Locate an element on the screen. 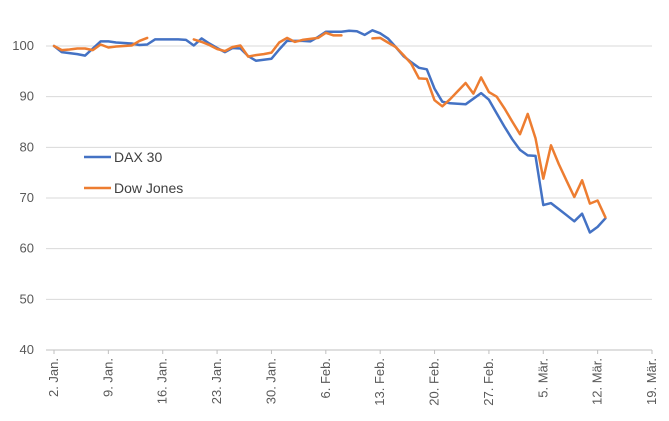  legend-label: Dow Jones is located at coordinates (148, 188).